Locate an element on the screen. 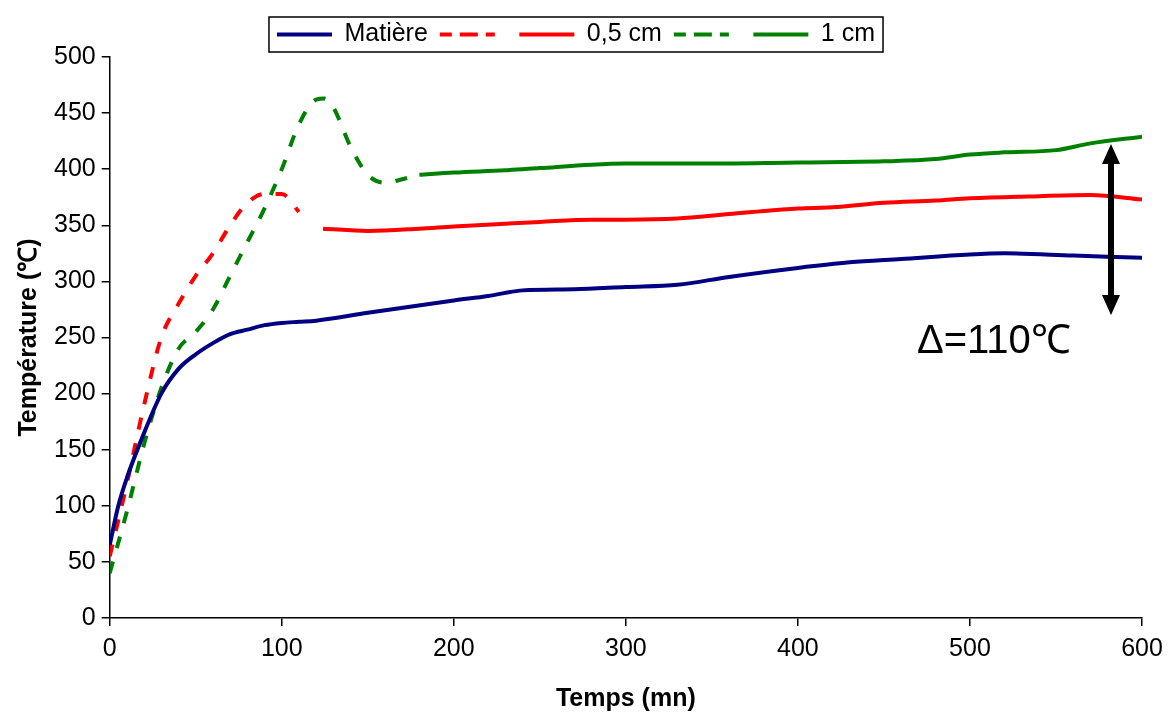 This screenshot has width=1172, height=723. y-axis-title: Température (℃) is located at coordinates (26, 337).